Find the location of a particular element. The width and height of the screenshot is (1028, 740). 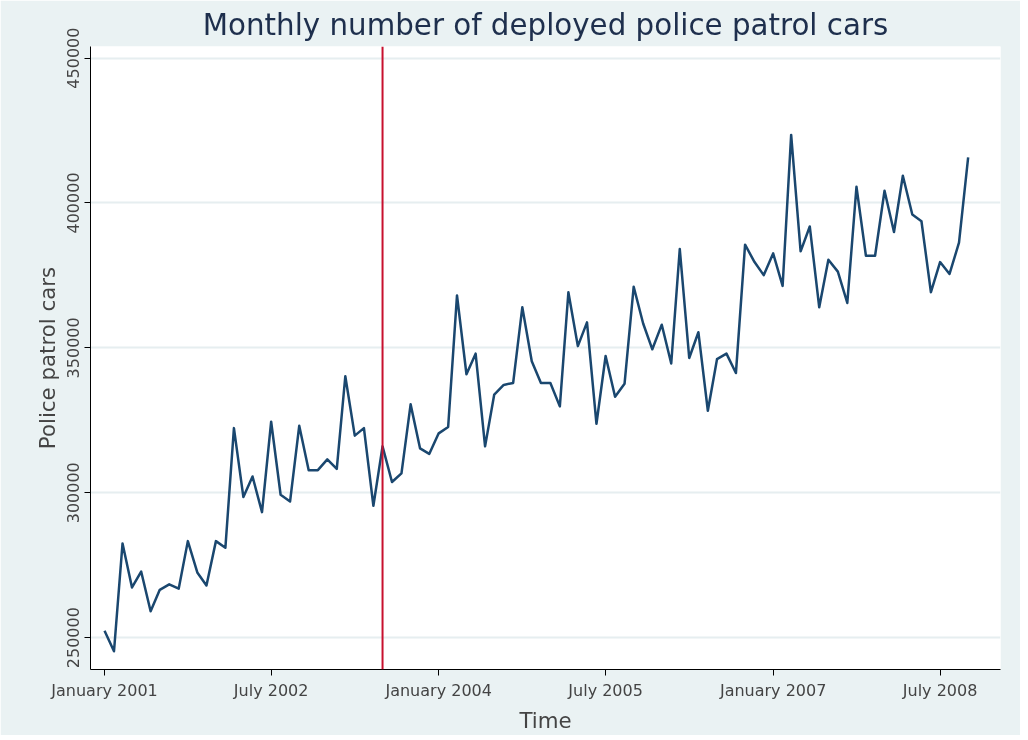

y-tick-label: 400000 is located at coordinates (74, 203).